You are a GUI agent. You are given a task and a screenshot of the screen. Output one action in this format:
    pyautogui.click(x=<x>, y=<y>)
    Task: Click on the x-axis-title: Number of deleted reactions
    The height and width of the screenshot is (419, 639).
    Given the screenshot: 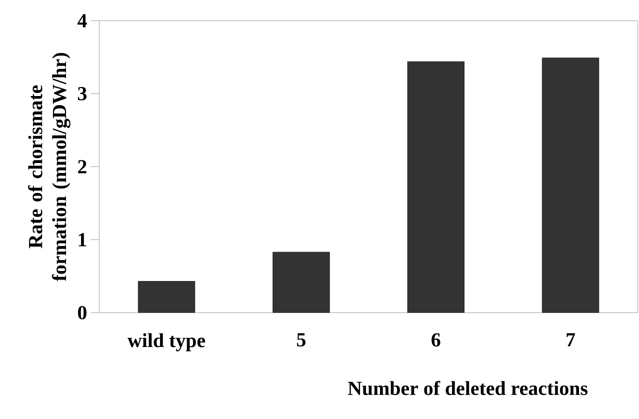 What is the action you would take?
    pyautogui.click(x=468, y=388)
    